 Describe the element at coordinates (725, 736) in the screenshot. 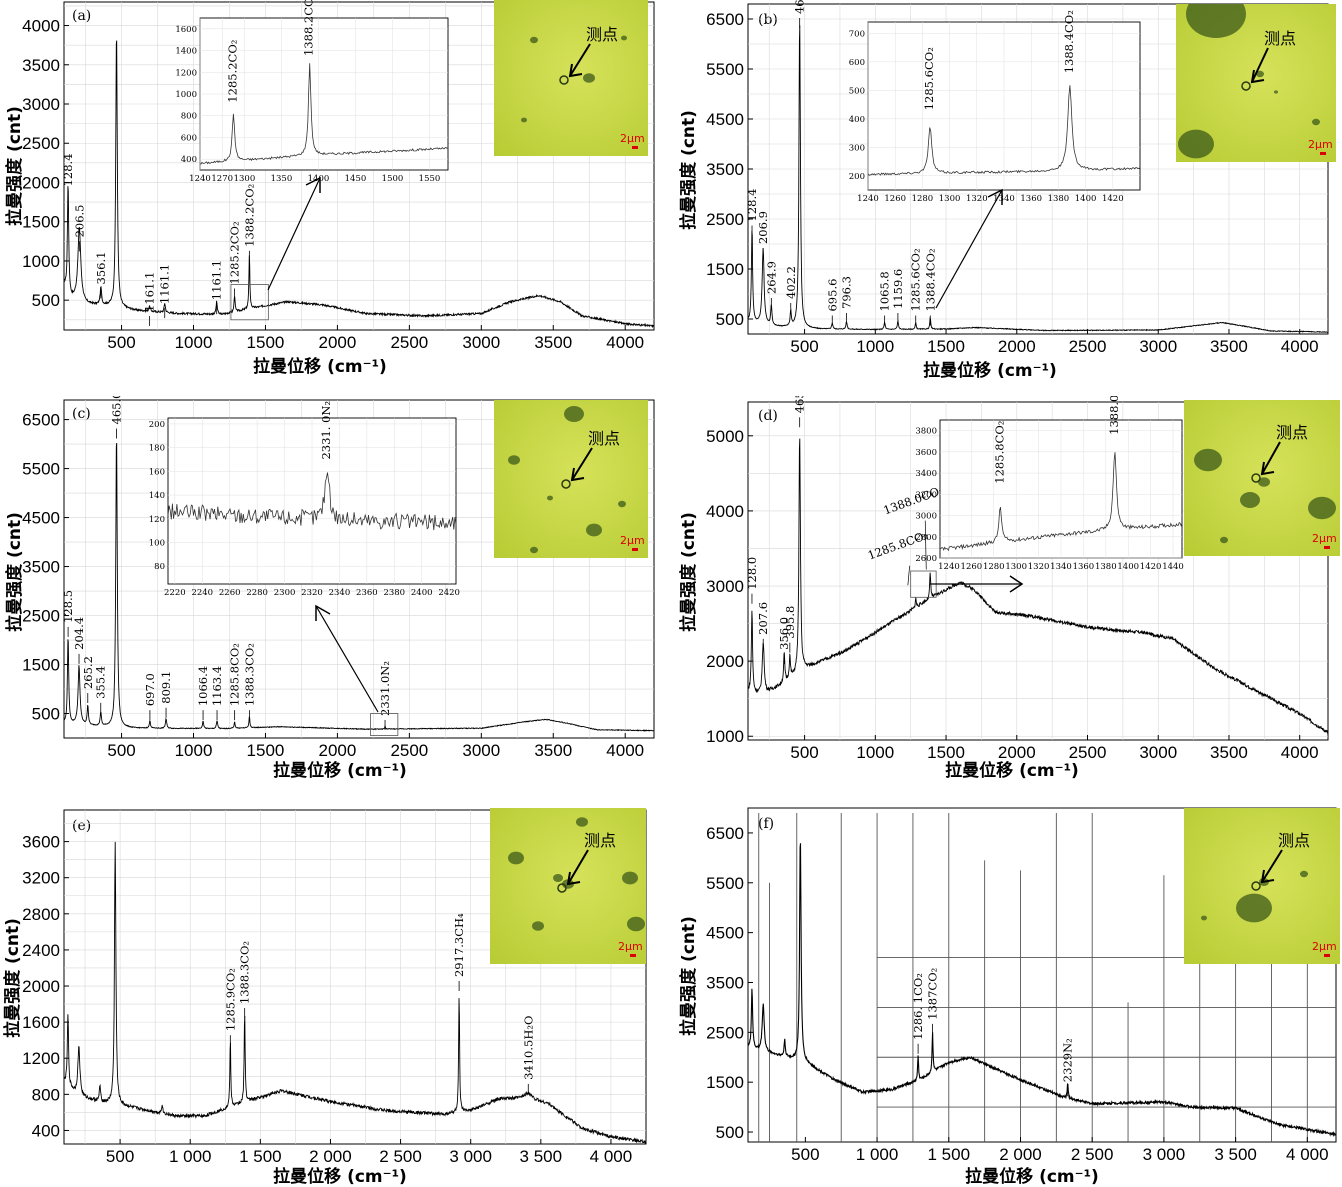

I see `ytick-label: 1000` at that location.